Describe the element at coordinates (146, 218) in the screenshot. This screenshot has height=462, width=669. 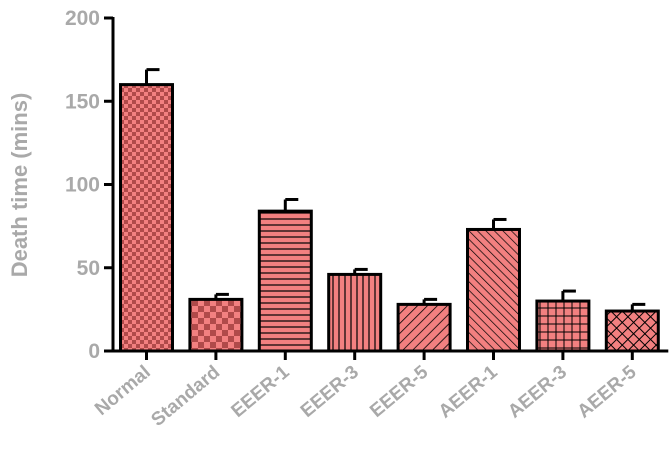
I see `bar-normal` at that location.